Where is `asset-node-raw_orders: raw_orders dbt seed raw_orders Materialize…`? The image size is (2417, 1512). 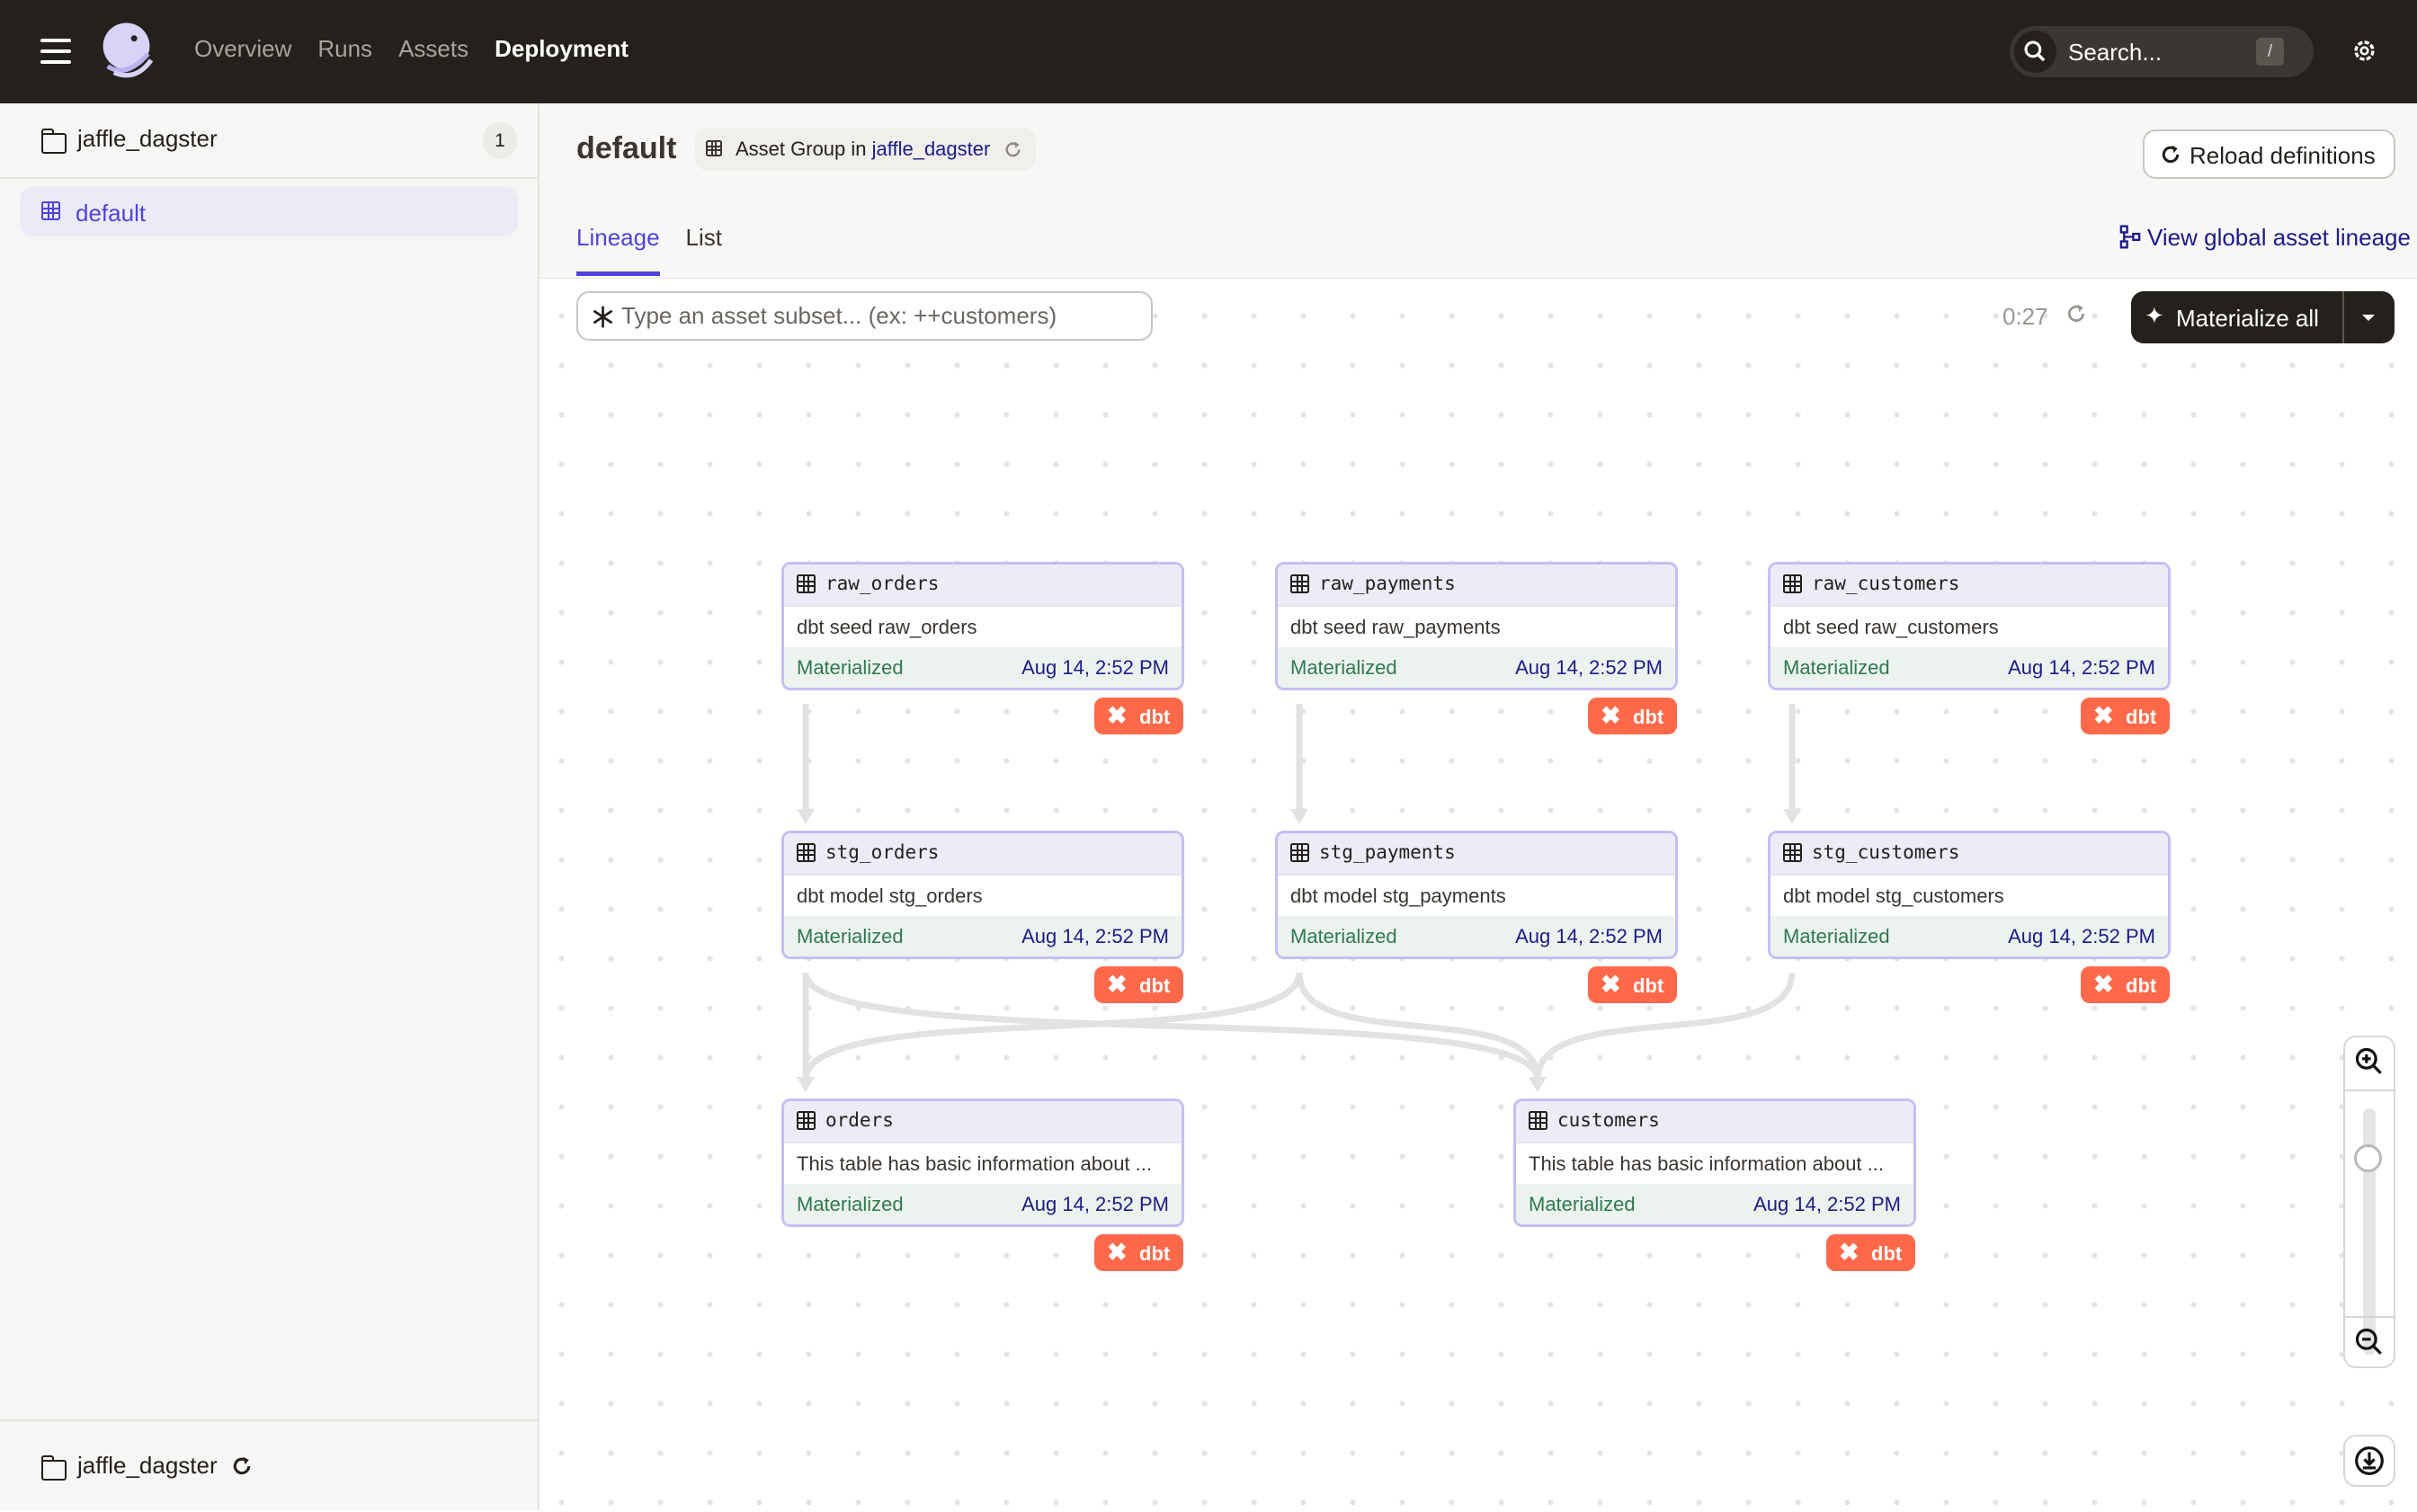
asset-node-raw_orders: raw_orders dbt seed raw_orders Materialize… is located at coordinates (982, 626).